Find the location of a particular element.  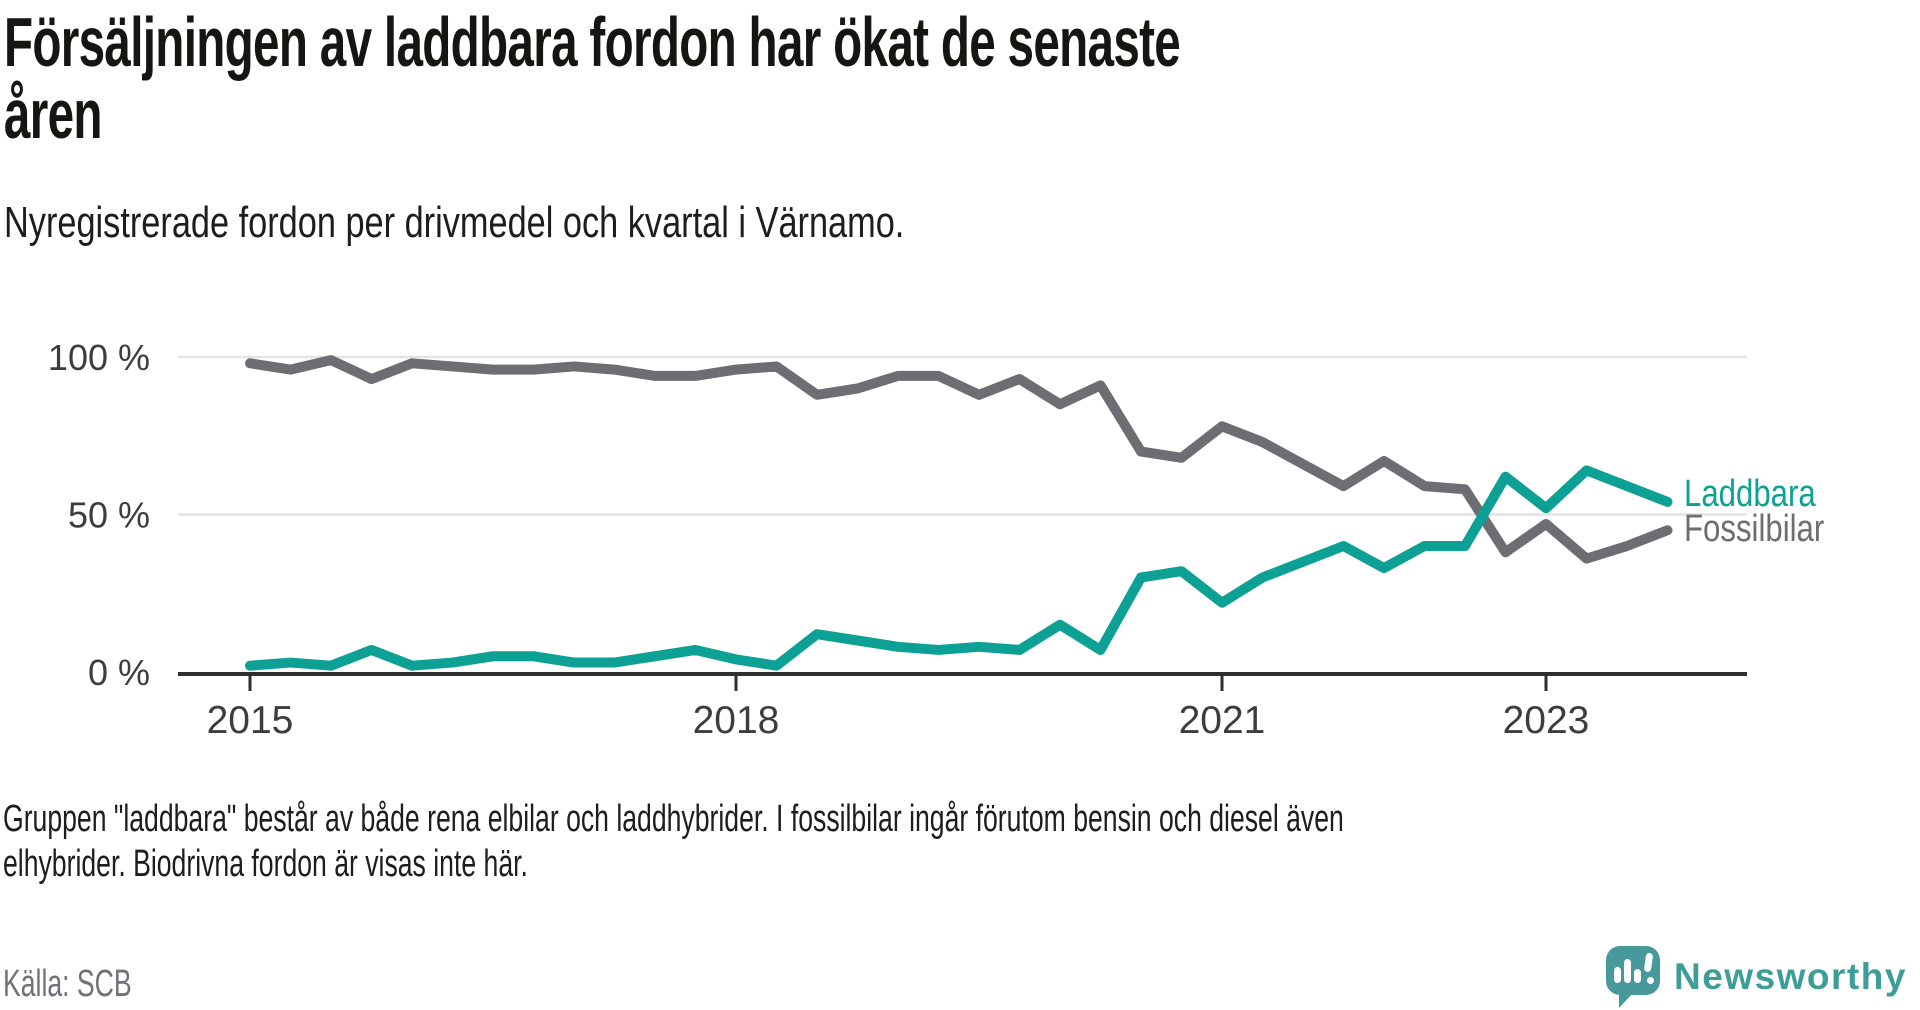

newsworthy-logo: Newsworthy is located at coordinates (1763, 978).